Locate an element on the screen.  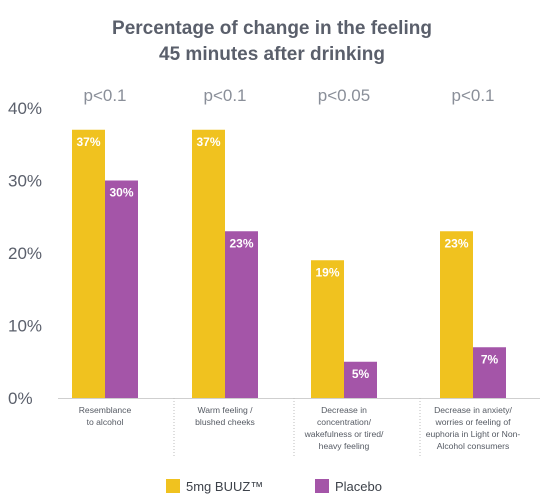
legend-label: 5mg BUUZ™ is located at coordinates (224, 486).